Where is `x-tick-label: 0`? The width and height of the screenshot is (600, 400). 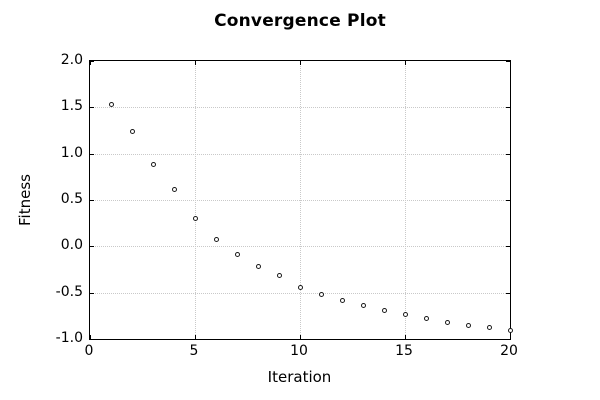 x-tick-label: 0 is located at coordinates (89, 351).